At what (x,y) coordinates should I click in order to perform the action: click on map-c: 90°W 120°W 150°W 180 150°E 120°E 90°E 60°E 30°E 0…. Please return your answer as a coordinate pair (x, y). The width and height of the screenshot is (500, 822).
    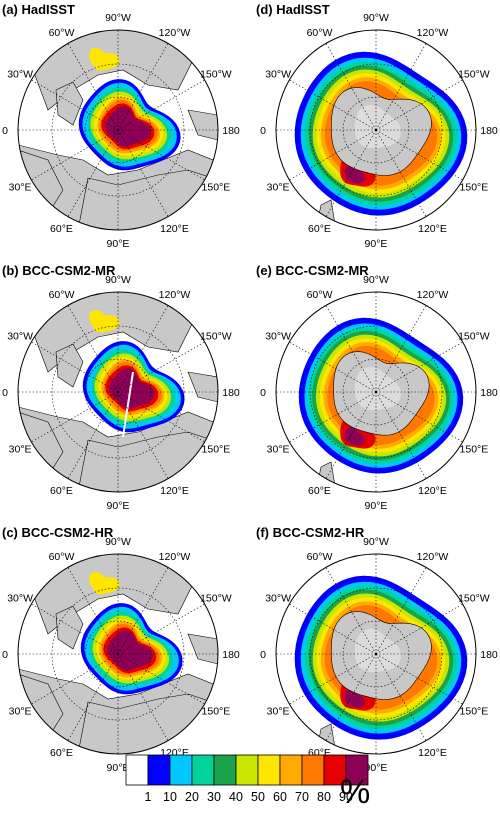
    Looking at the image, I should click on (121, 655).